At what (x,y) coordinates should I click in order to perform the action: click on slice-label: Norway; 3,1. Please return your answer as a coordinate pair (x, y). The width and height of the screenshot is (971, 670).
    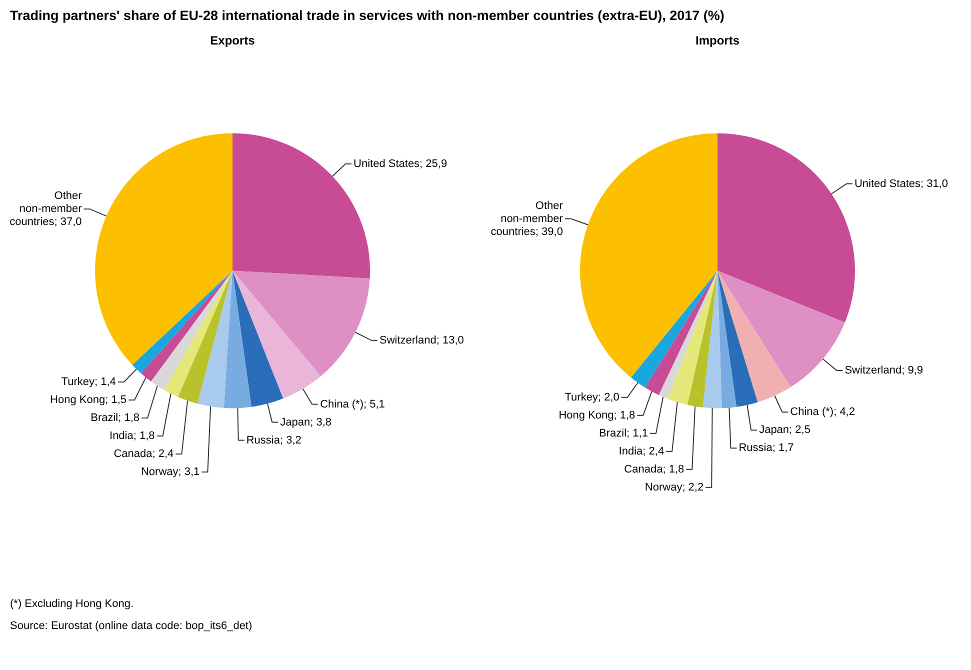
    Looking at the image, I should click on (170, 472).